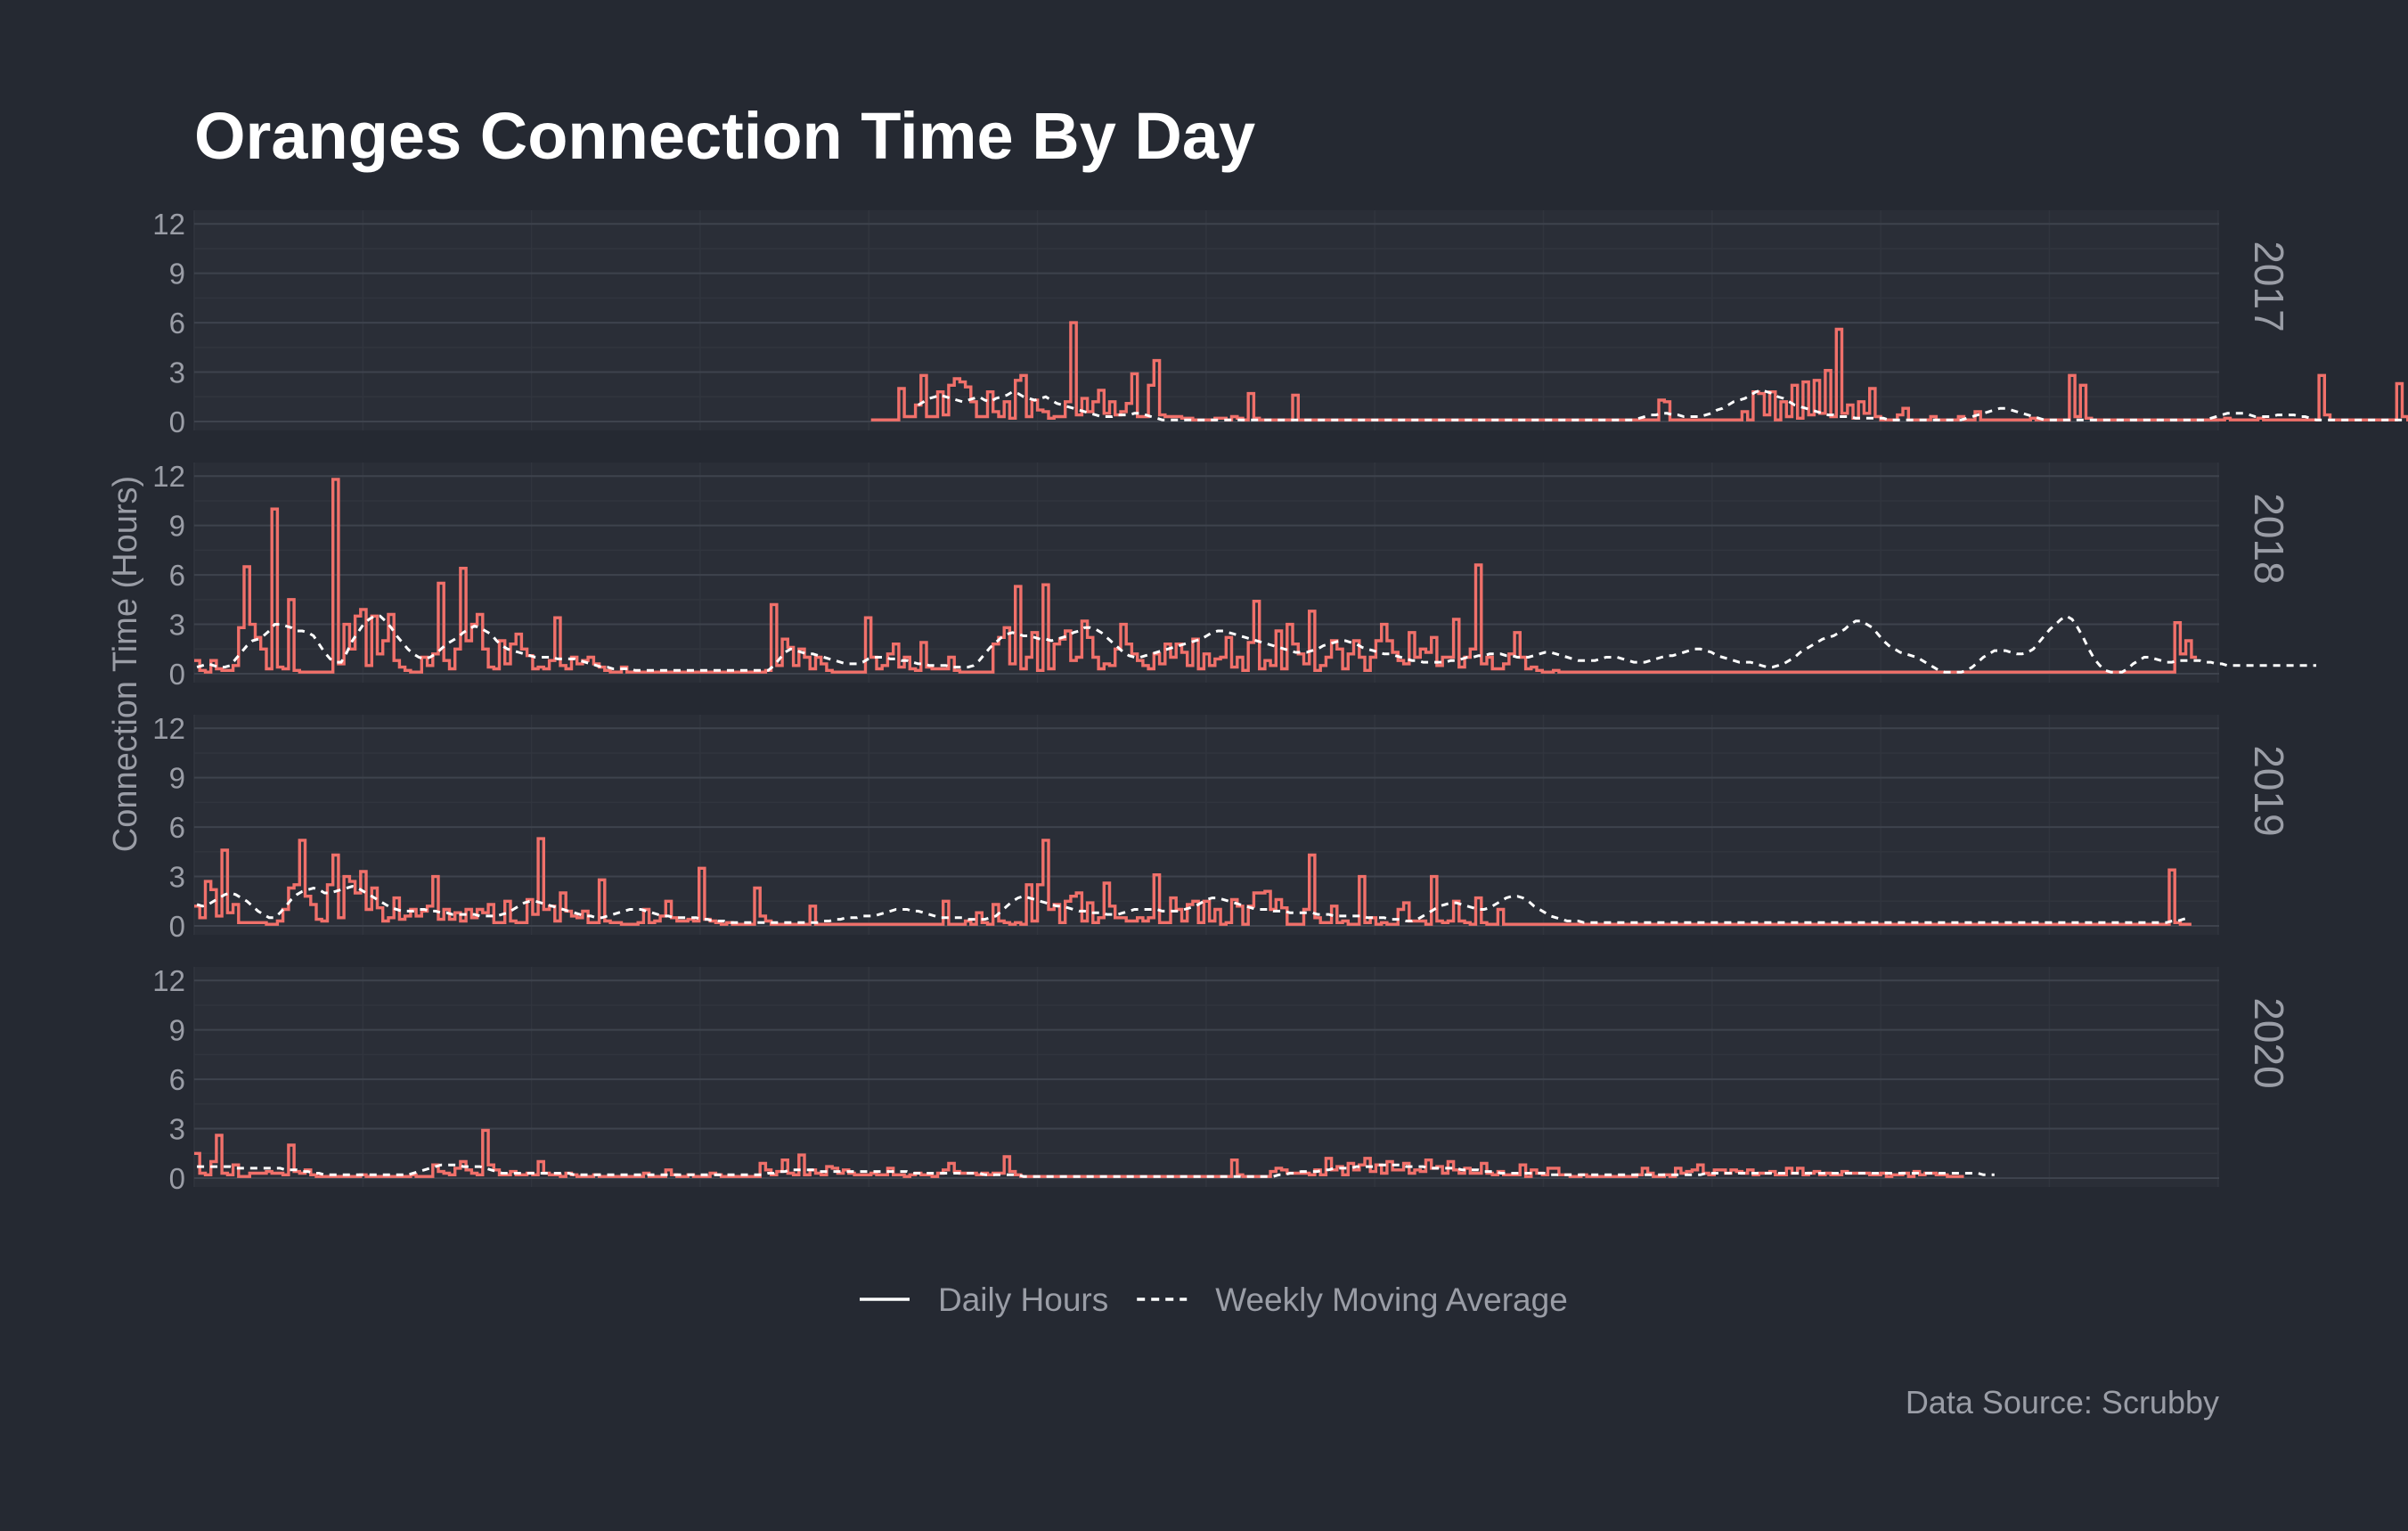 This screenshot has height=1531, width=2408. What do you see at coordinates (2269, 538) in the screenshot?
I see `facet-label-2018: 2018` at bounding box center [2269, 538].